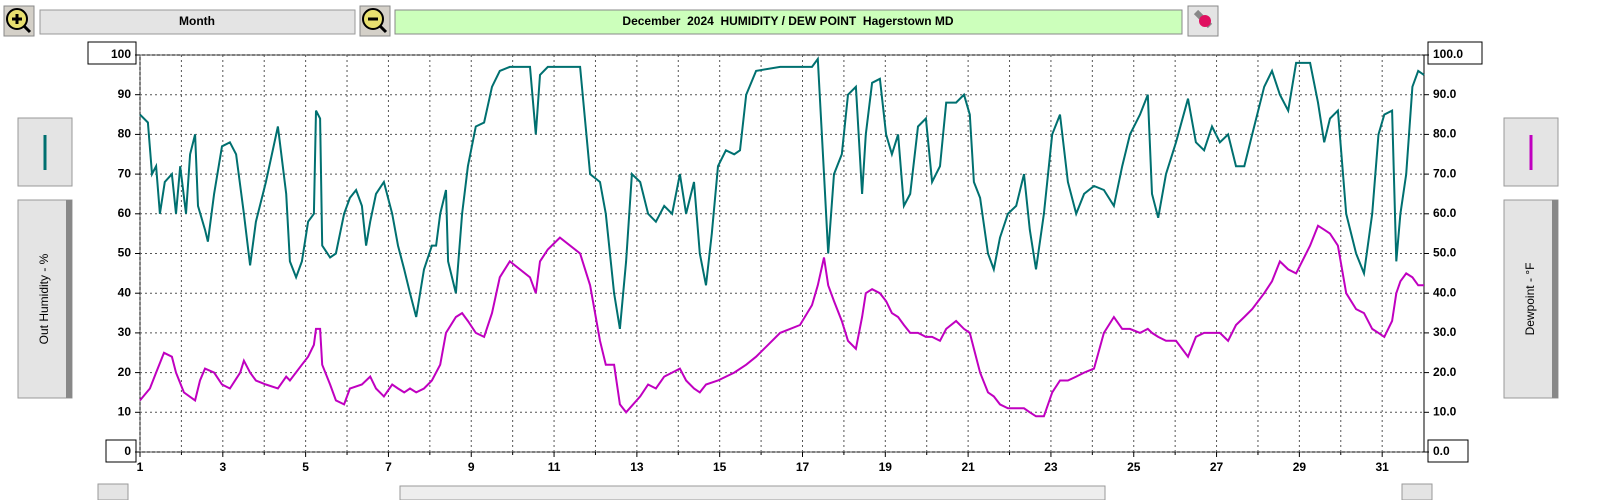 The width and height of the screenshot is (1599, 500). I want to click on clear-button, so click(1203, 21).